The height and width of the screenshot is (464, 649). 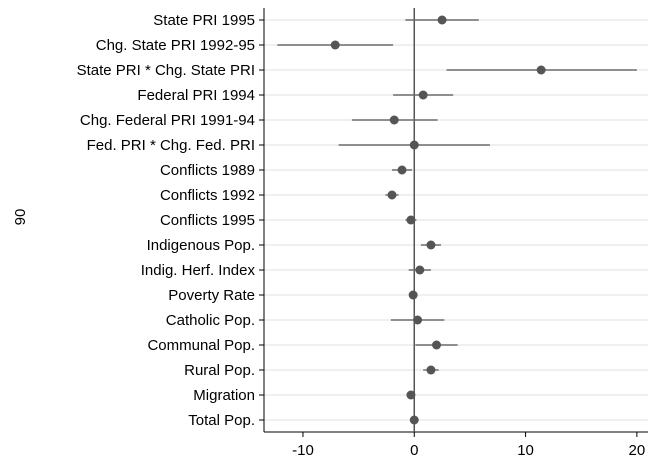 What do you see at coordinates (166, 70) in the screenshot?
I see `row-label: State PRI * Chg. State PRI` at bounding box center [166, 70].